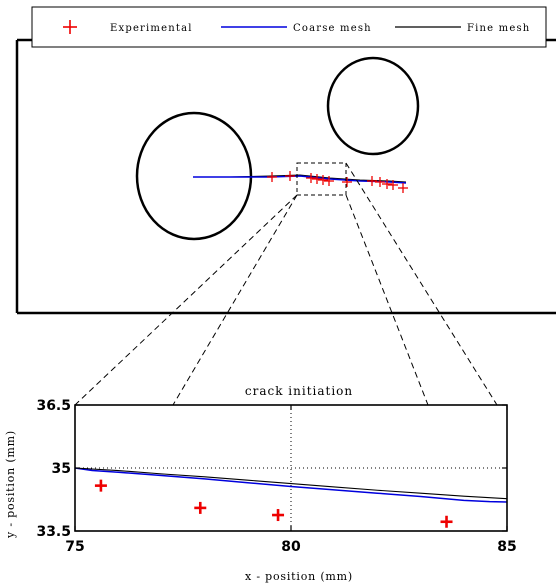  I want to click on overview-crack-coarse, so click(300, 179).